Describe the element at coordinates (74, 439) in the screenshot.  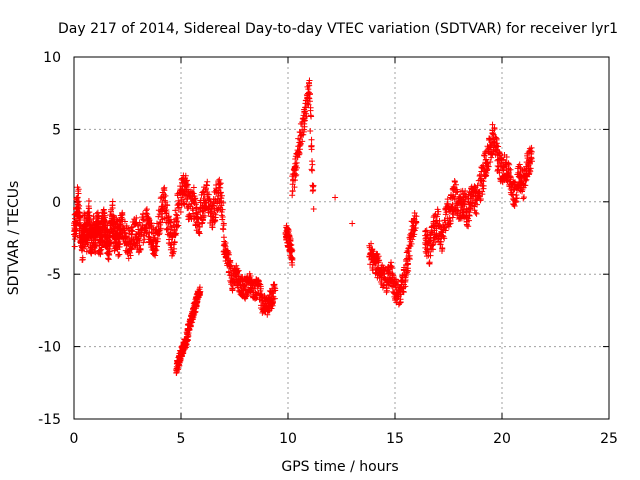
I see `x-tick-label: 0` at that location.